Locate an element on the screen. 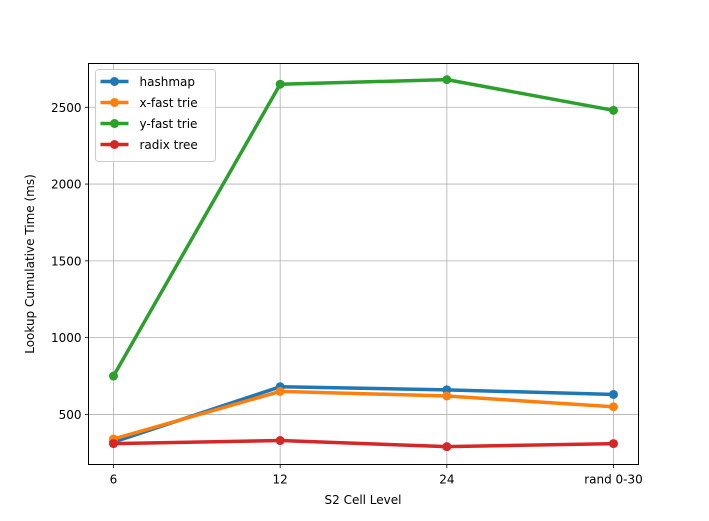 This screenshot has width=709, height=521. y-tick-label: 1000 is located at coordinates (66, 338).